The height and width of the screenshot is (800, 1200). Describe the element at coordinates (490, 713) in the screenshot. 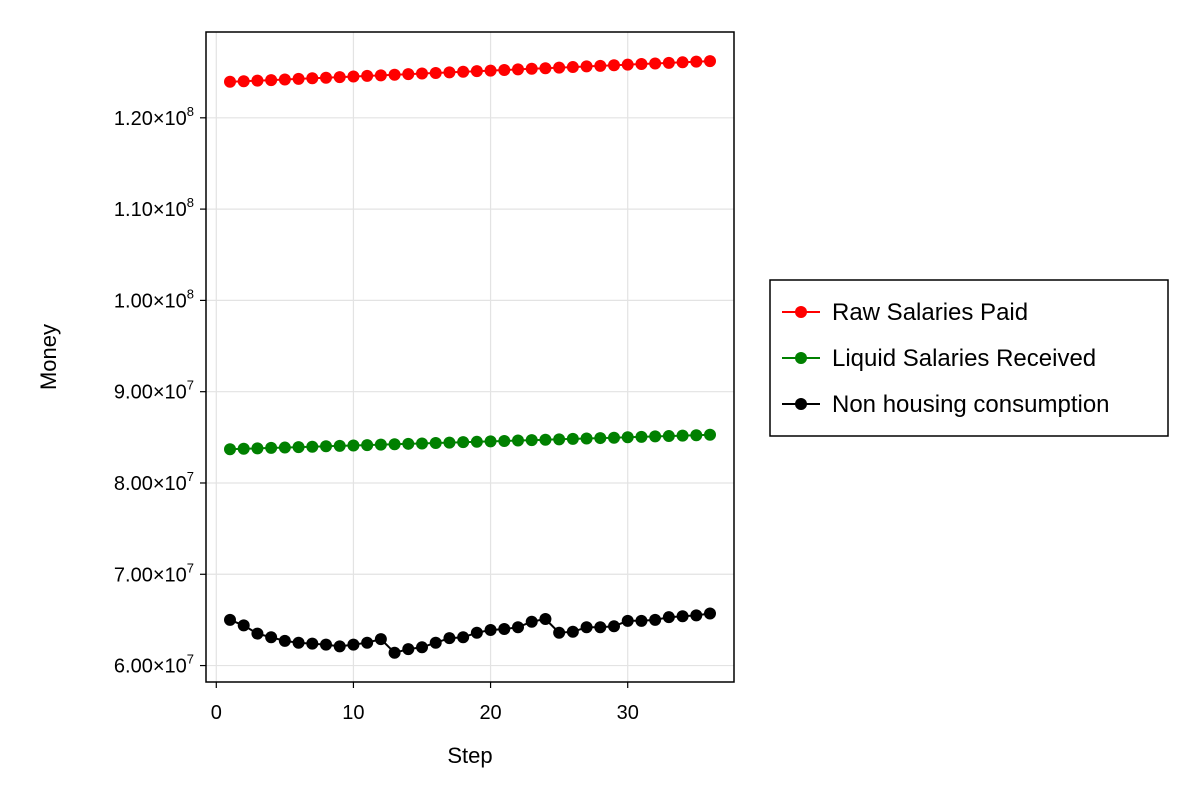

I see `x-tick-label: 20` at that location.